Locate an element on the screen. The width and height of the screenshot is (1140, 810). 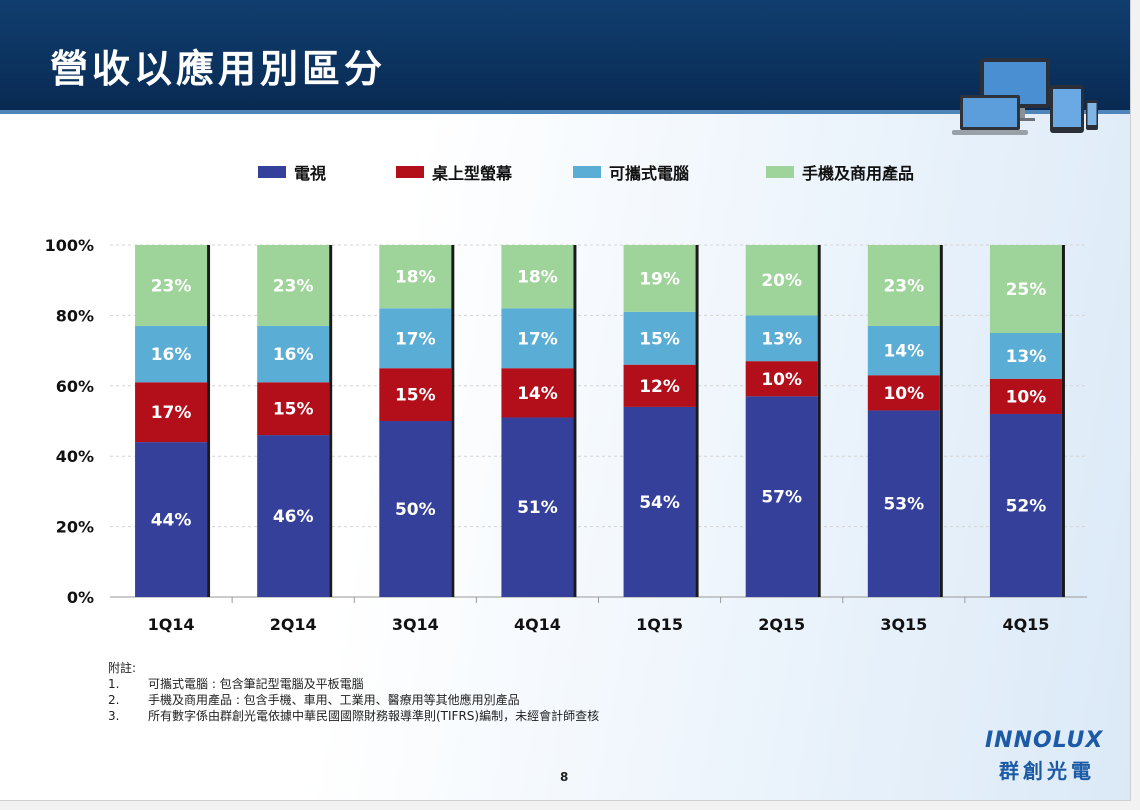
data-label: 19% is located at coordinates (659, 279).